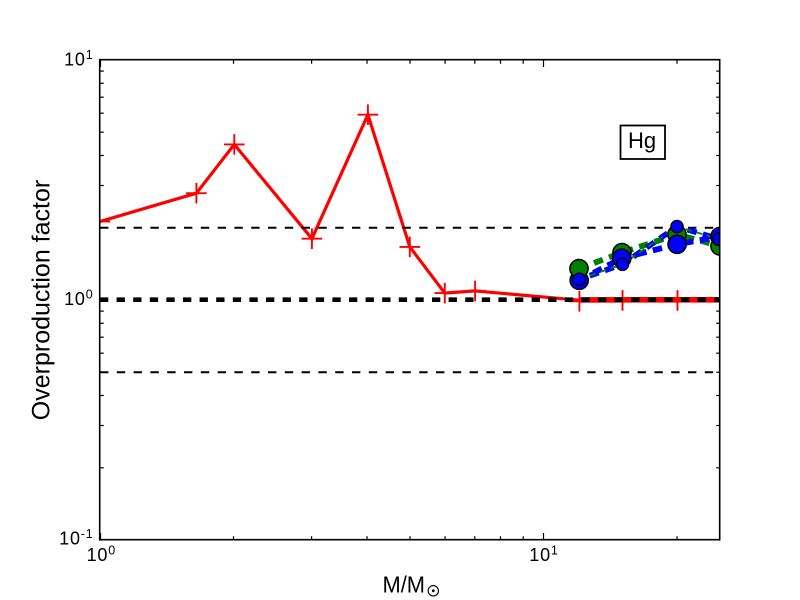  Describe the element at coordinates (642, 140) in the screenshot. I see `svg-text: Hg` at that location.